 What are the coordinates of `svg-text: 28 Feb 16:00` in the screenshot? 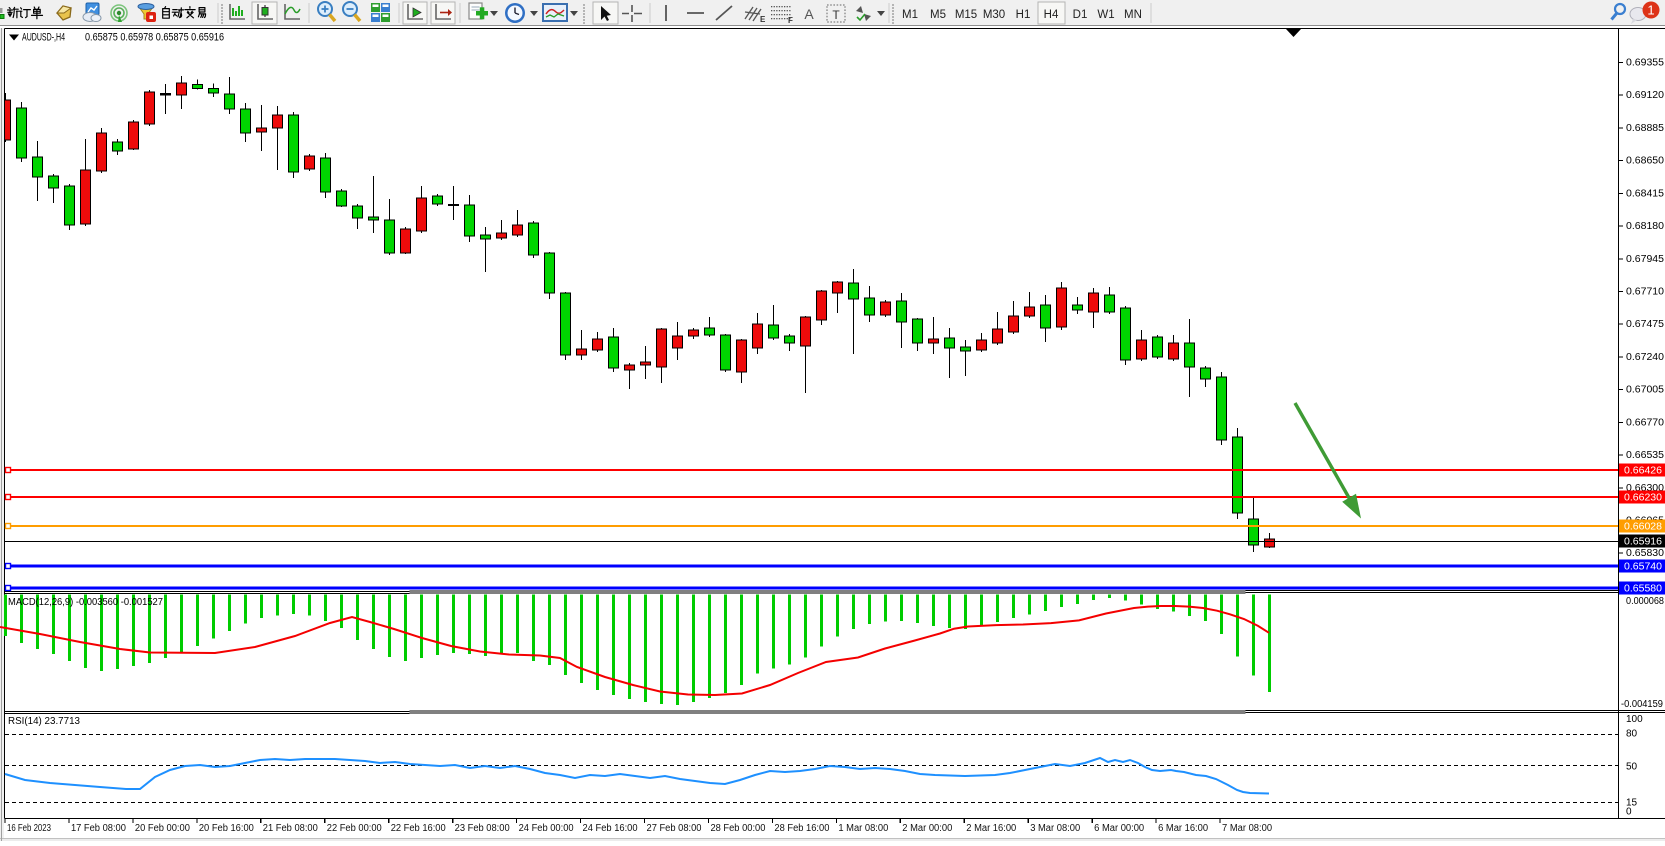 It's located at (801, 828).